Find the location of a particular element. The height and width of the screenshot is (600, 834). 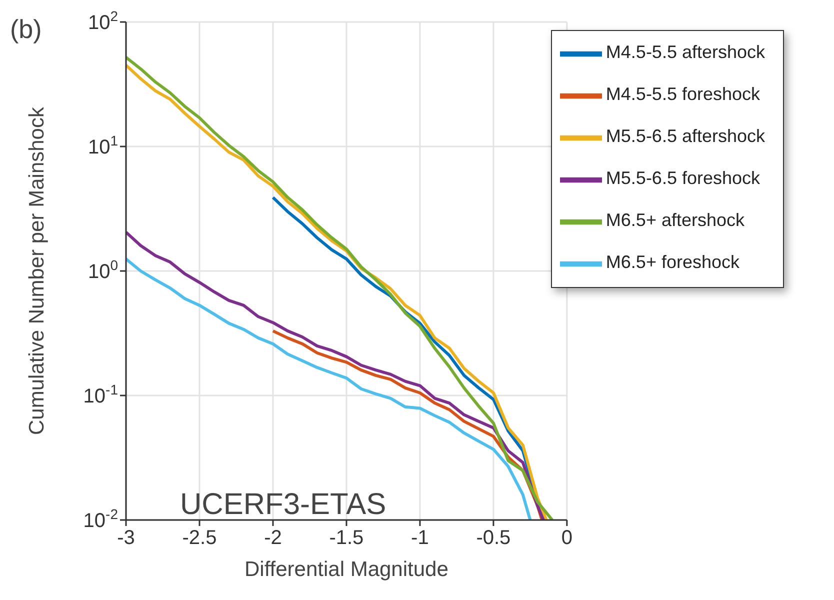

legend-label: M4.5-5.5 aftershock is located at coordinates (685, 52).